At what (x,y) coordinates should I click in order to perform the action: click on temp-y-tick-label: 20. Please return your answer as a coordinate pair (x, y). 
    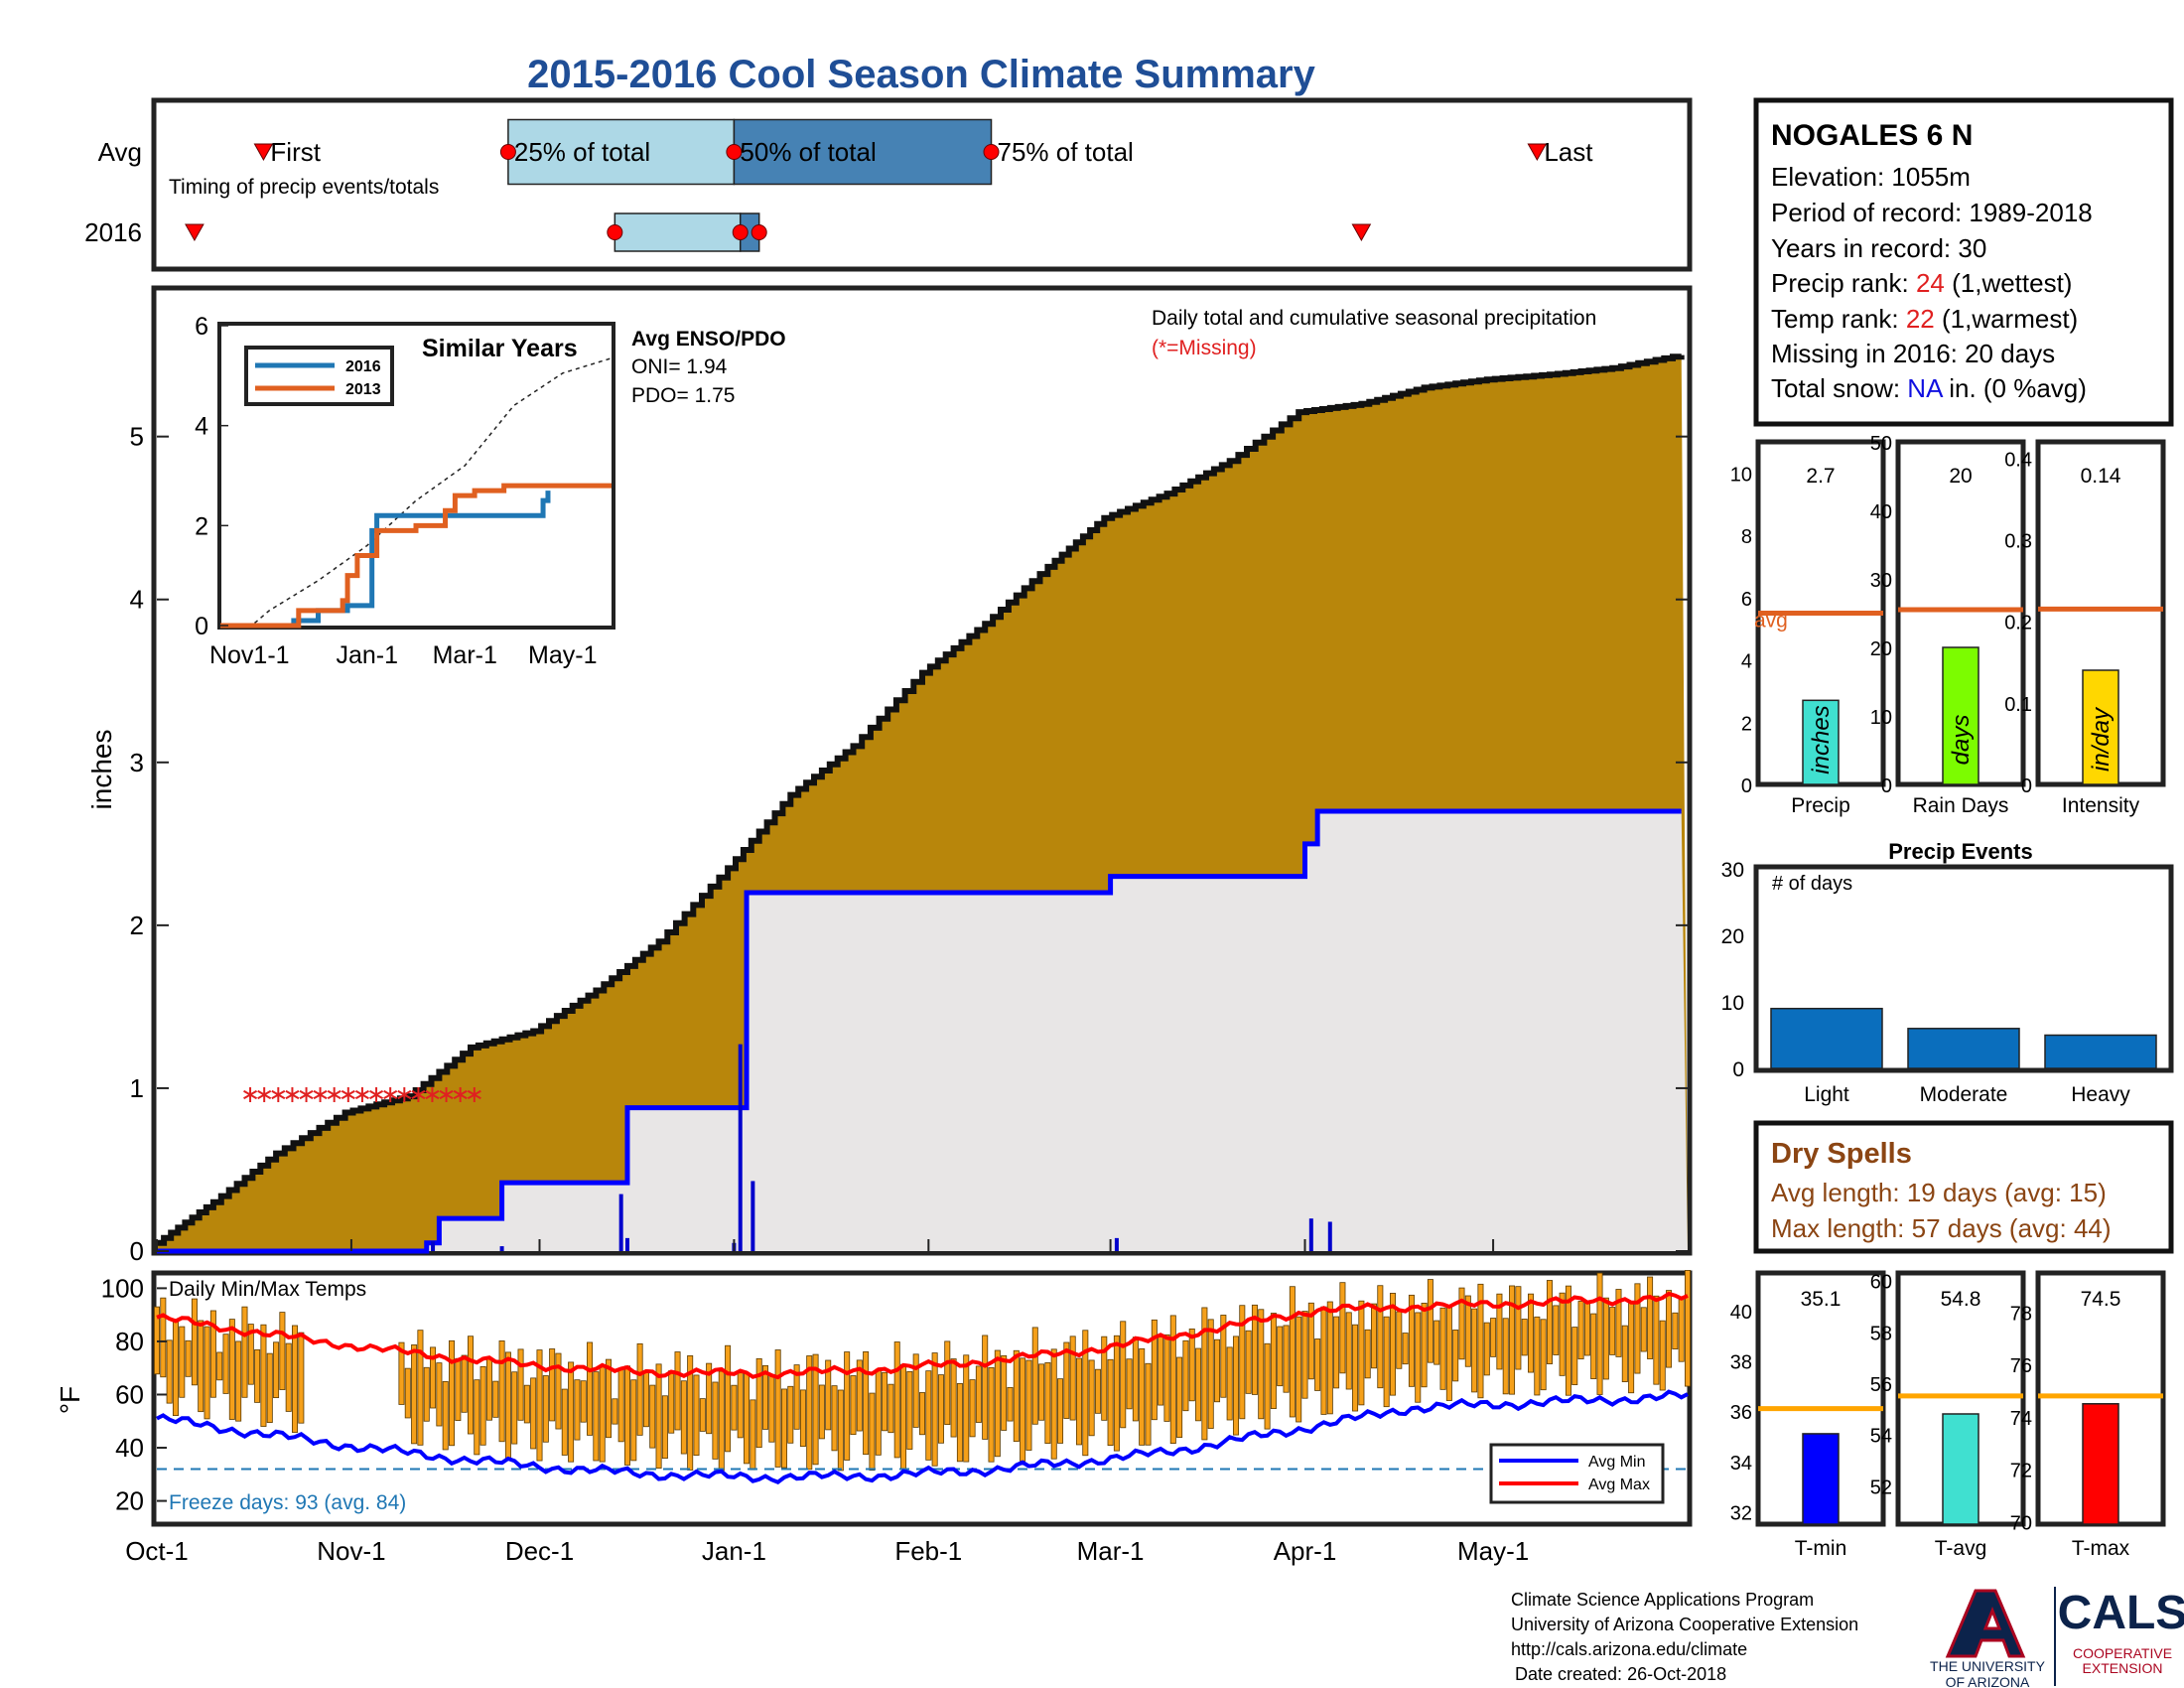
    Looking at the image, I should click on (129, 1501).